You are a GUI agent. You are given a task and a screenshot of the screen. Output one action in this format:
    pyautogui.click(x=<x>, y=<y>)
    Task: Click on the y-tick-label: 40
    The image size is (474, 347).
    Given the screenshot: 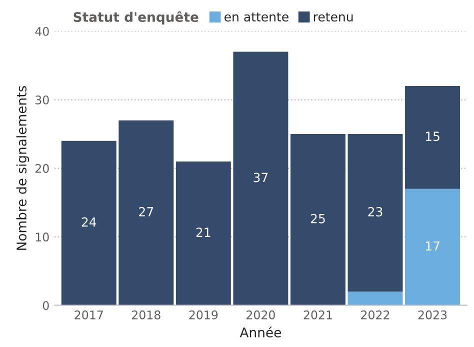 What is the action you would take?
    pyautogui.click(x=42, y=31)
    